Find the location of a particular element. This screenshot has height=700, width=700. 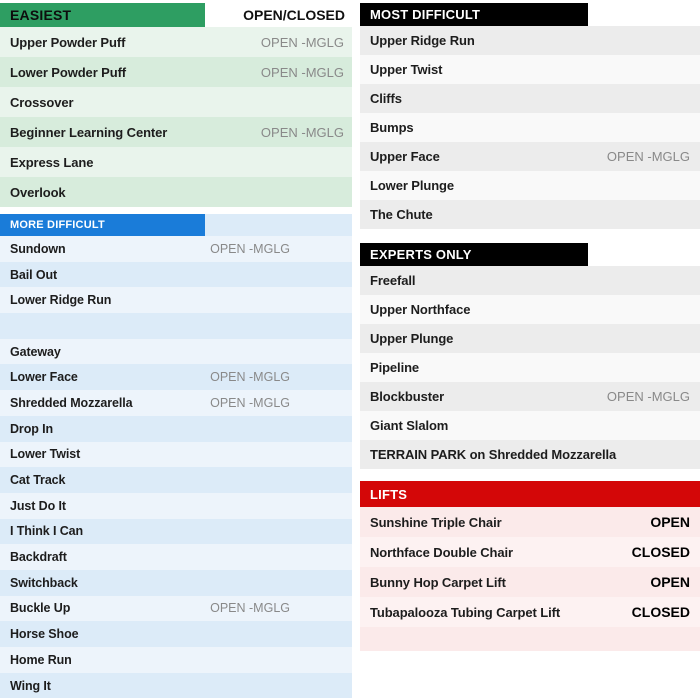

table-row: Bumps is located at coordinates (530, 127).